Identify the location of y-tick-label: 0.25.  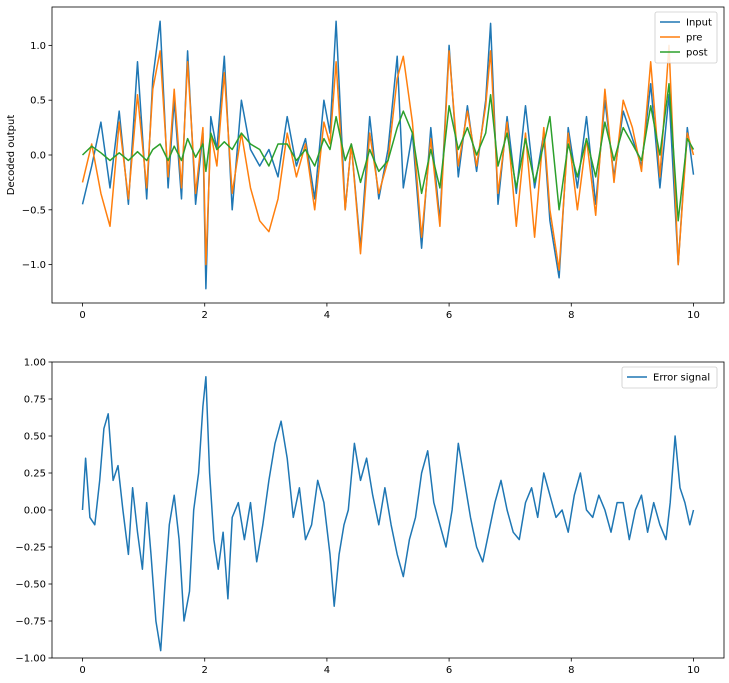
(35, 474).